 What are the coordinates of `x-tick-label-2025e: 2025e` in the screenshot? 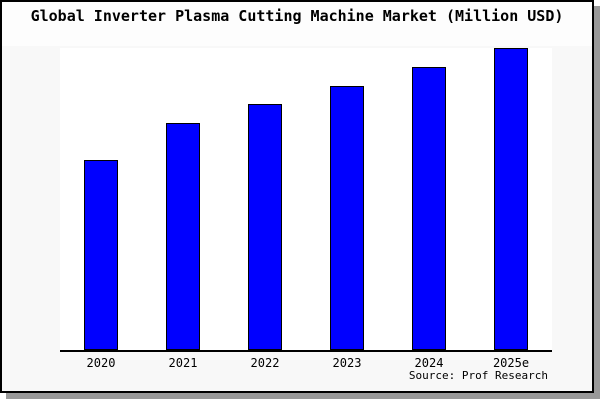 It's located at (511, 363).